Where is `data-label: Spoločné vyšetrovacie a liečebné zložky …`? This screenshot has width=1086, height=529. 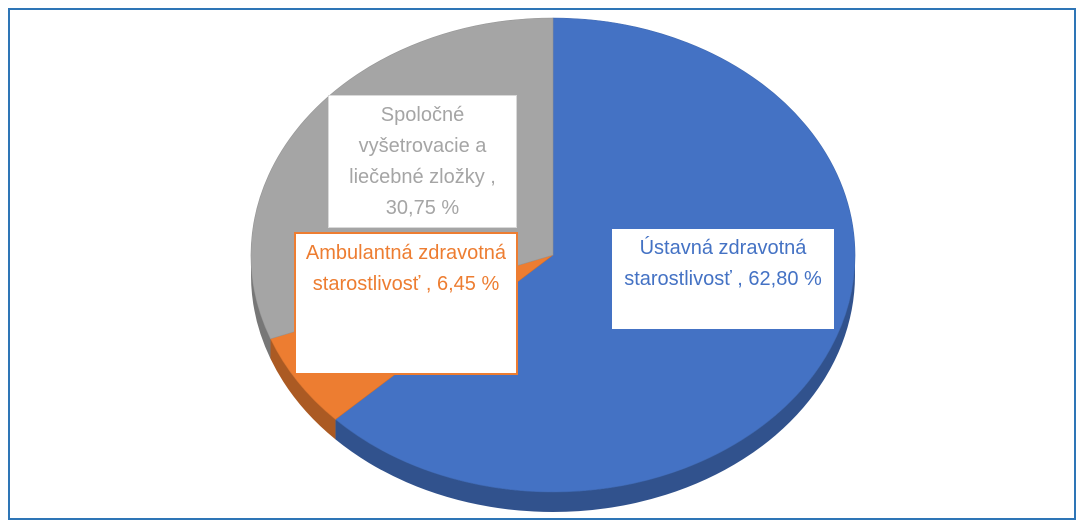 data-label: Spoločné vyšetrovacie a liečebné zložky … is located at coordinates (422, 161).